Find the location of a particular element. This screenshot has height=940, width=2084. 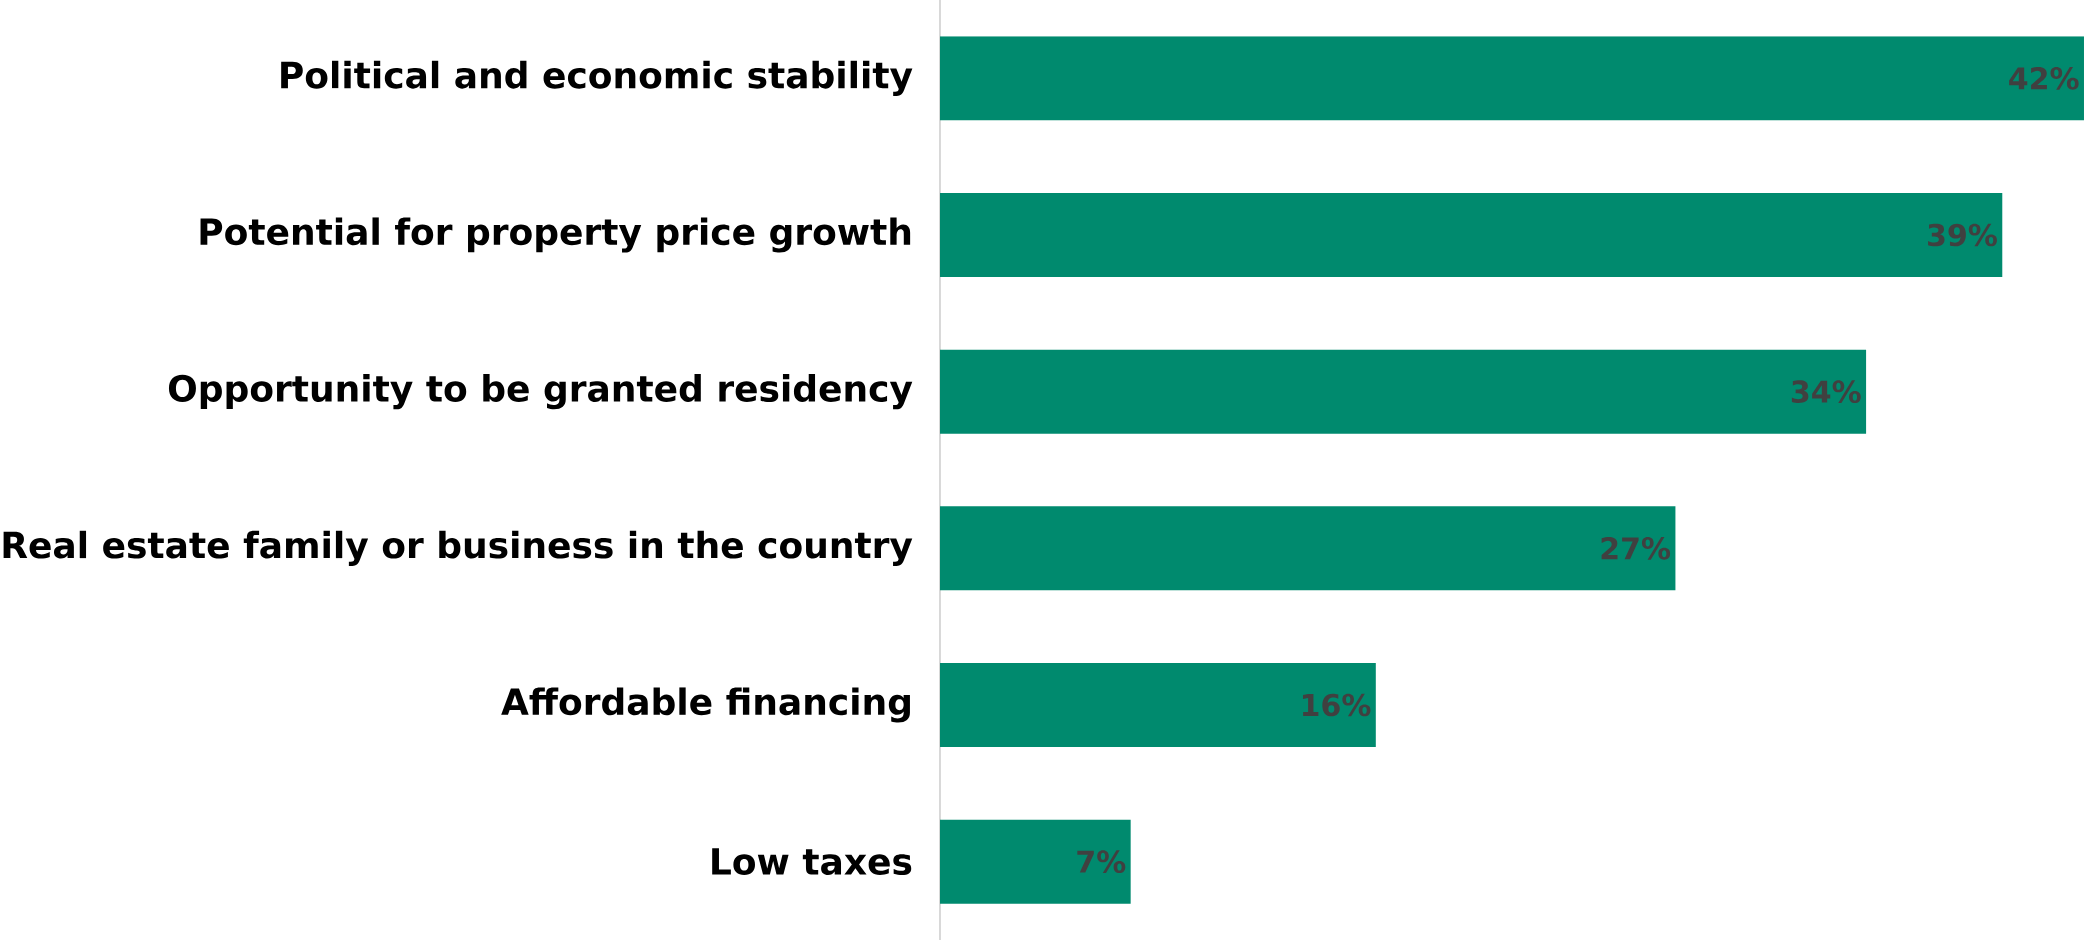

y-tick-label: Affordable financing is located at coordinates (705, 705).